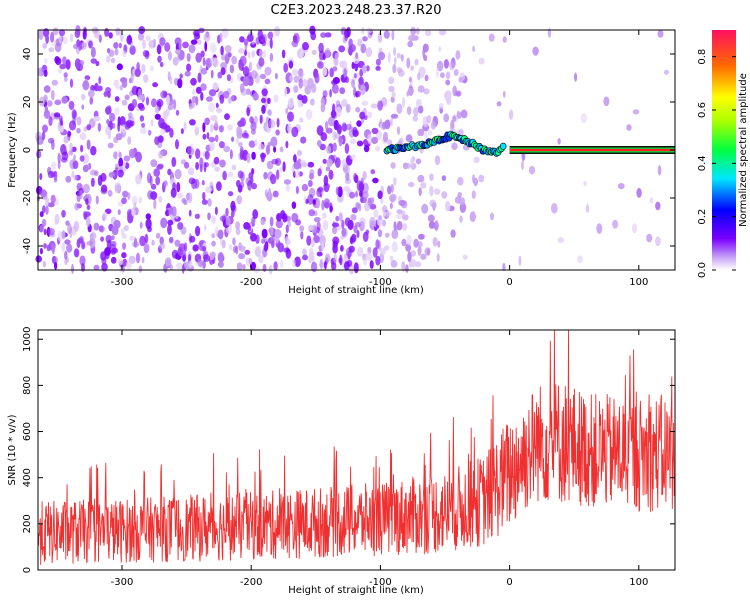 This screenshot has height=600, width=750. I want to click on colorbar-axes: 0.0 0.2 0.4 0.6 0.8, so click(716, 163).